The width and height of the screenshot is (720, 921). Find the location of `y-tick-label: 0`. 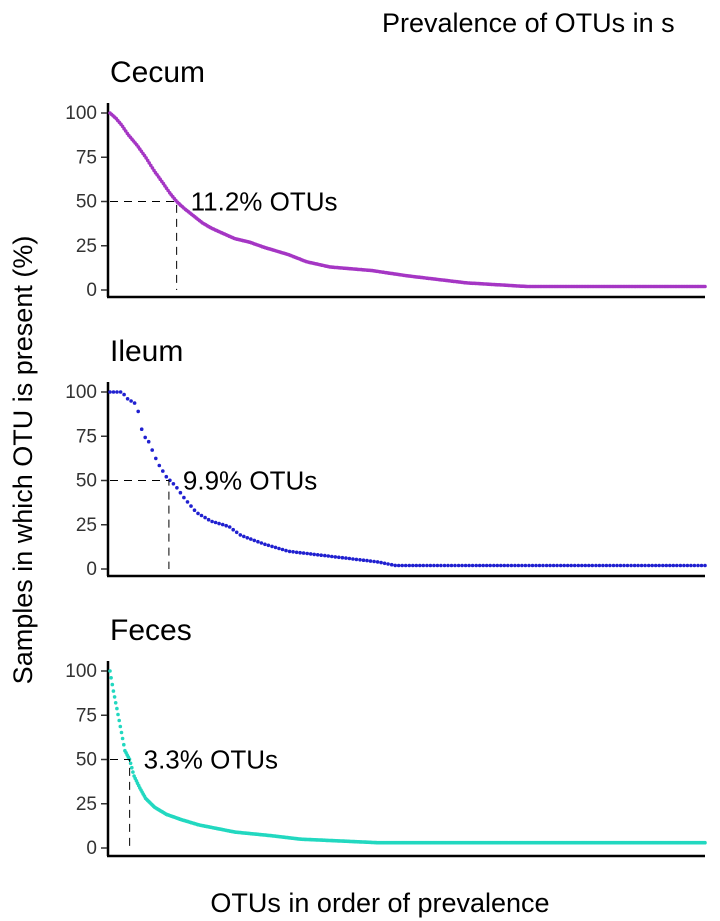

y-tick-label: 0 is located at coordinates (91, 848).